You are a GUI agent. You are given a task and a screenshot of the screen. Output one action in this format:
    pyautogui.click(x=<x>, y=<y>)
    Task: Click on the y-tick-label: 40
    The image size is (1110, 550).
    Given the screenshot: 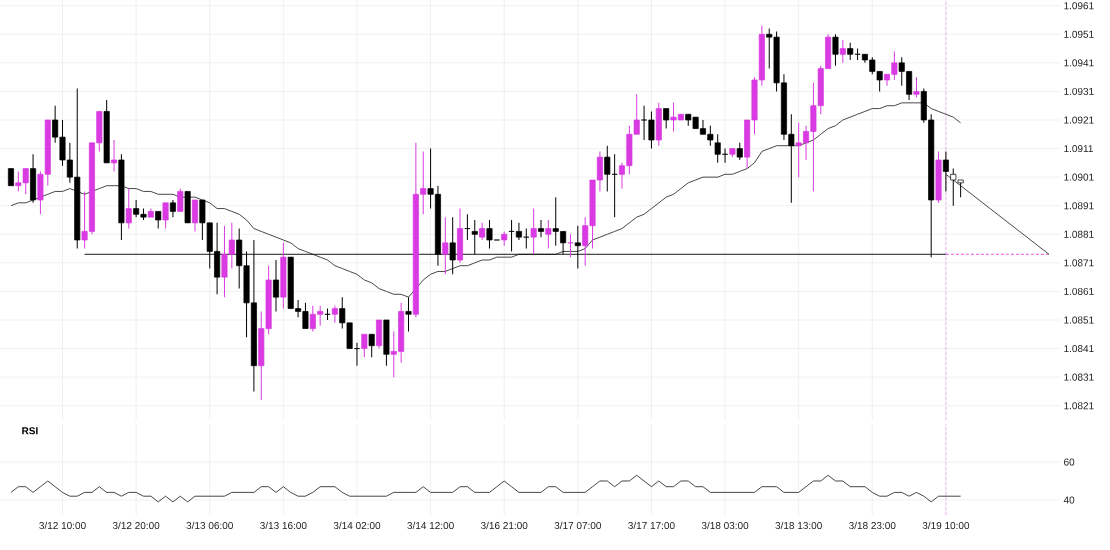 What is the action you would take?
    pyautogui.click(x=1069, y=500)
    